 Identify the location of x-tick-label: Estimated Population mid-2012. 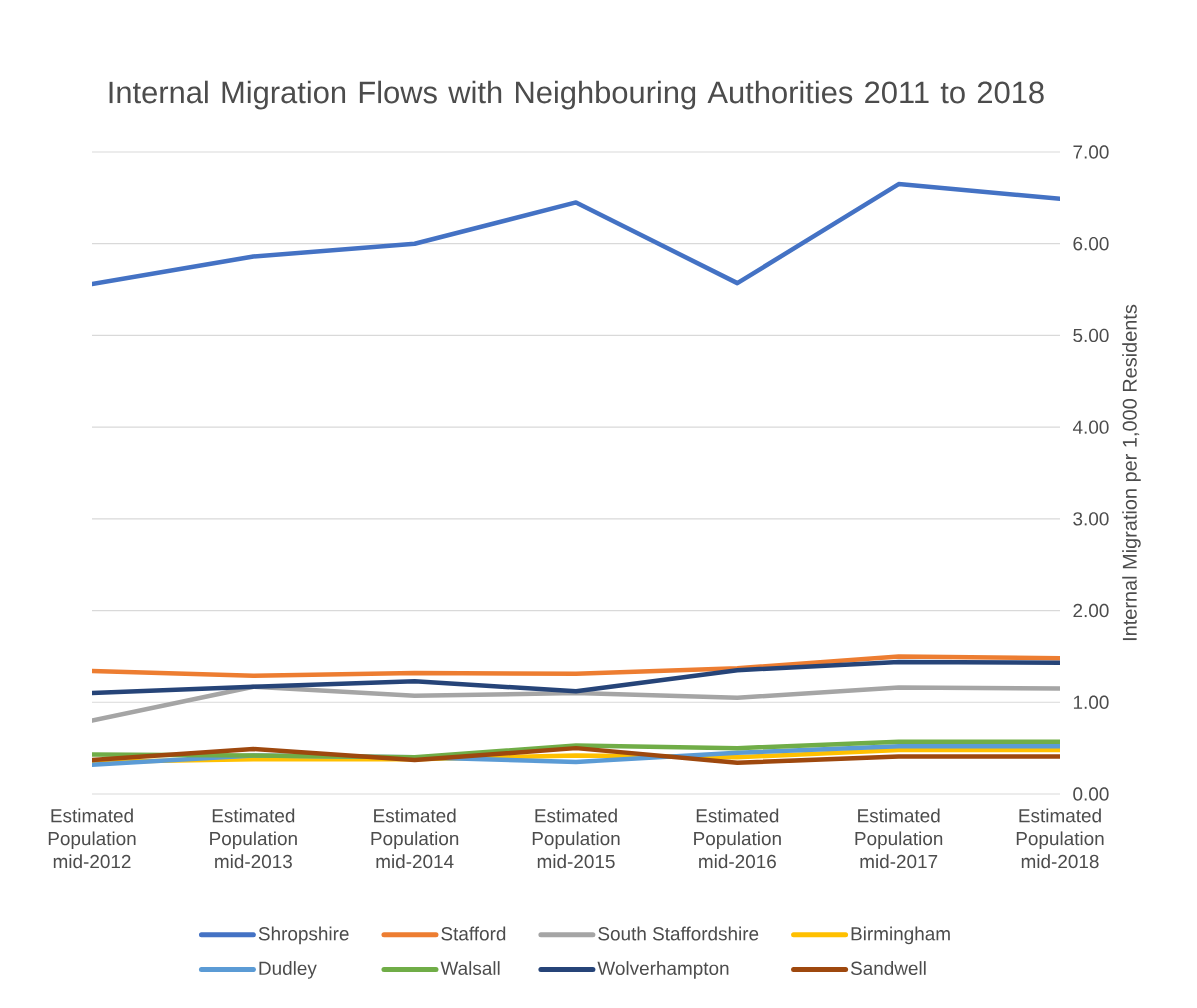
(92, 838).